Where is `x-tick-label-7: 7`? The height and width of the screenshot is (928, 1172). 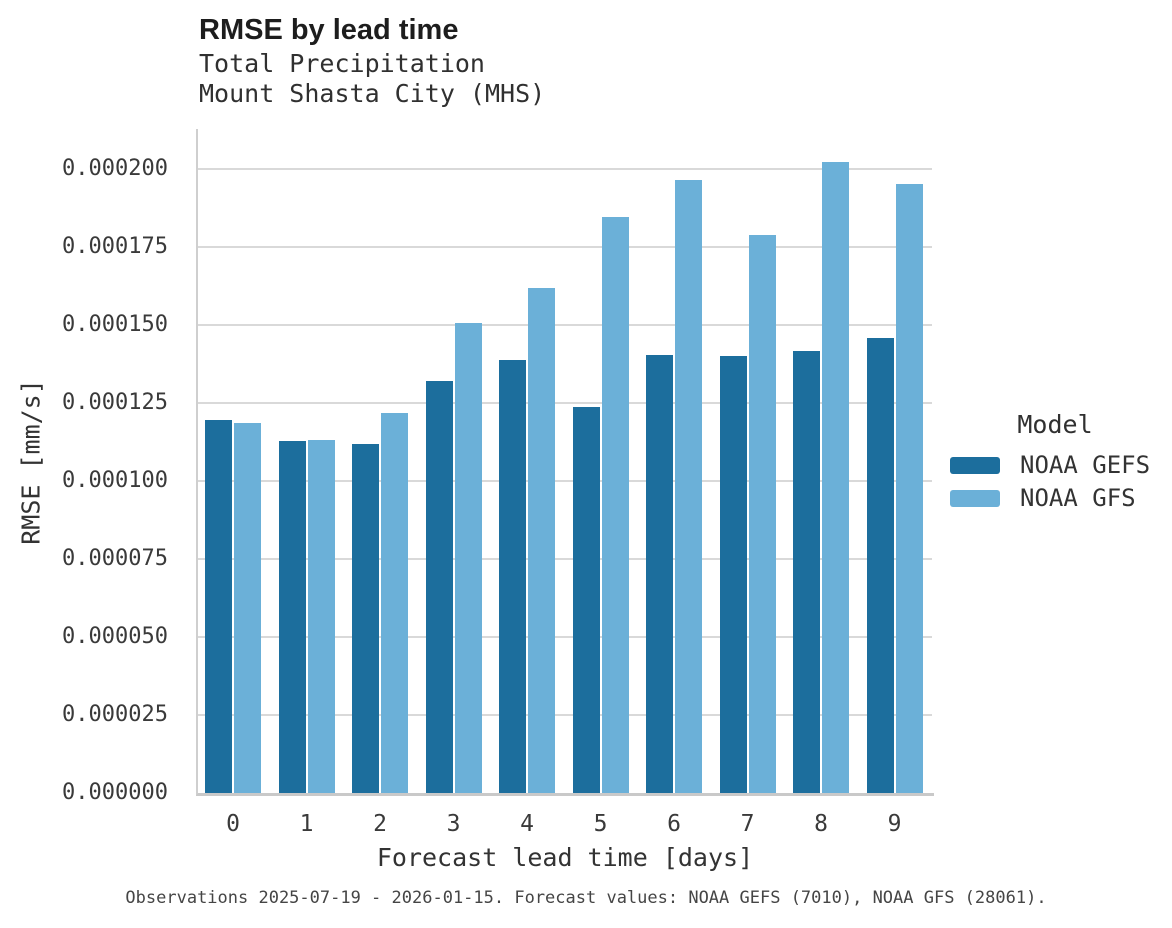 x-tick-label-7: 7 is located at coordinates (747, 824).